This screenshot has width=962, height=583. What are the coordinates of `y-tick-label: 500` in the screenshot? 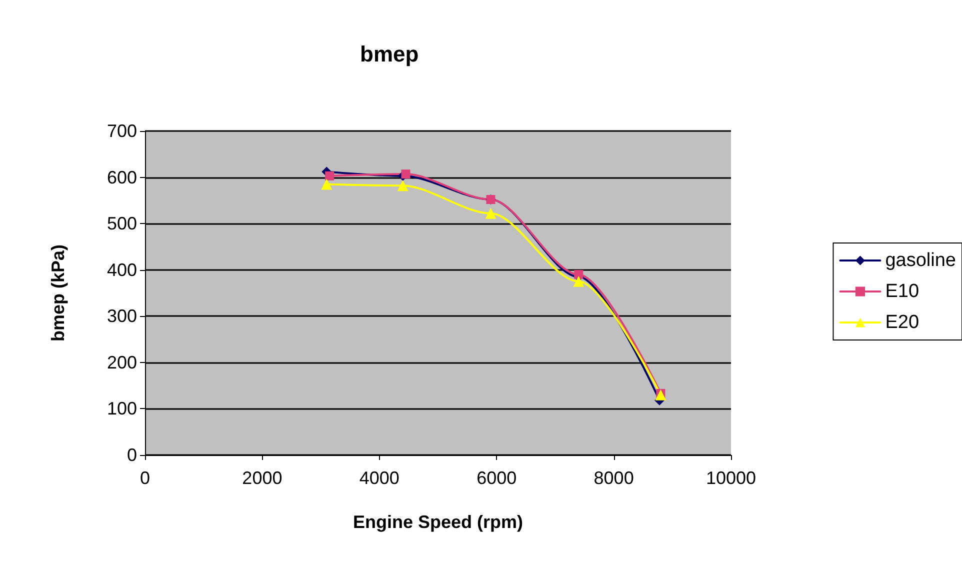 It's located at (121, 224).